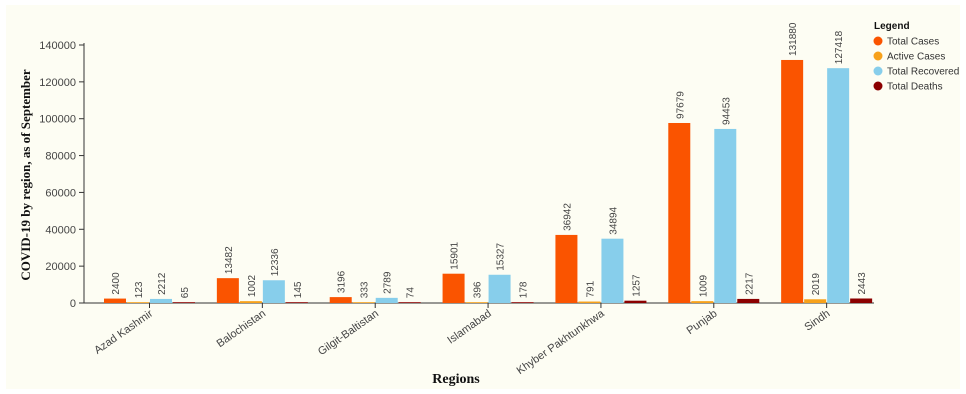  What do you see at coordinates (679, 213) in the screenshot?
I see `bar-total-cases-punjab` at bounding box center [679, 213].